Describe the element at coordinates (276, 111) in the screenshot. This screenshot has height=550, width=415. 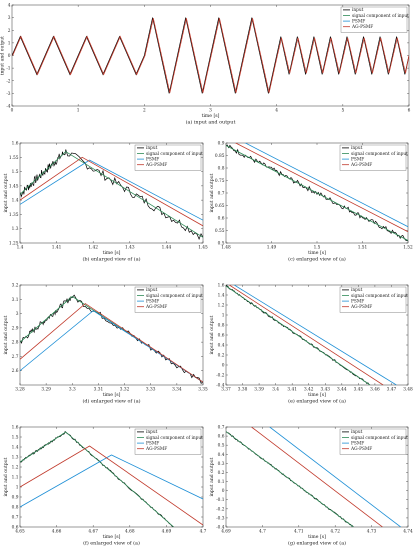
I see `x-tick-label: 4` at that location.